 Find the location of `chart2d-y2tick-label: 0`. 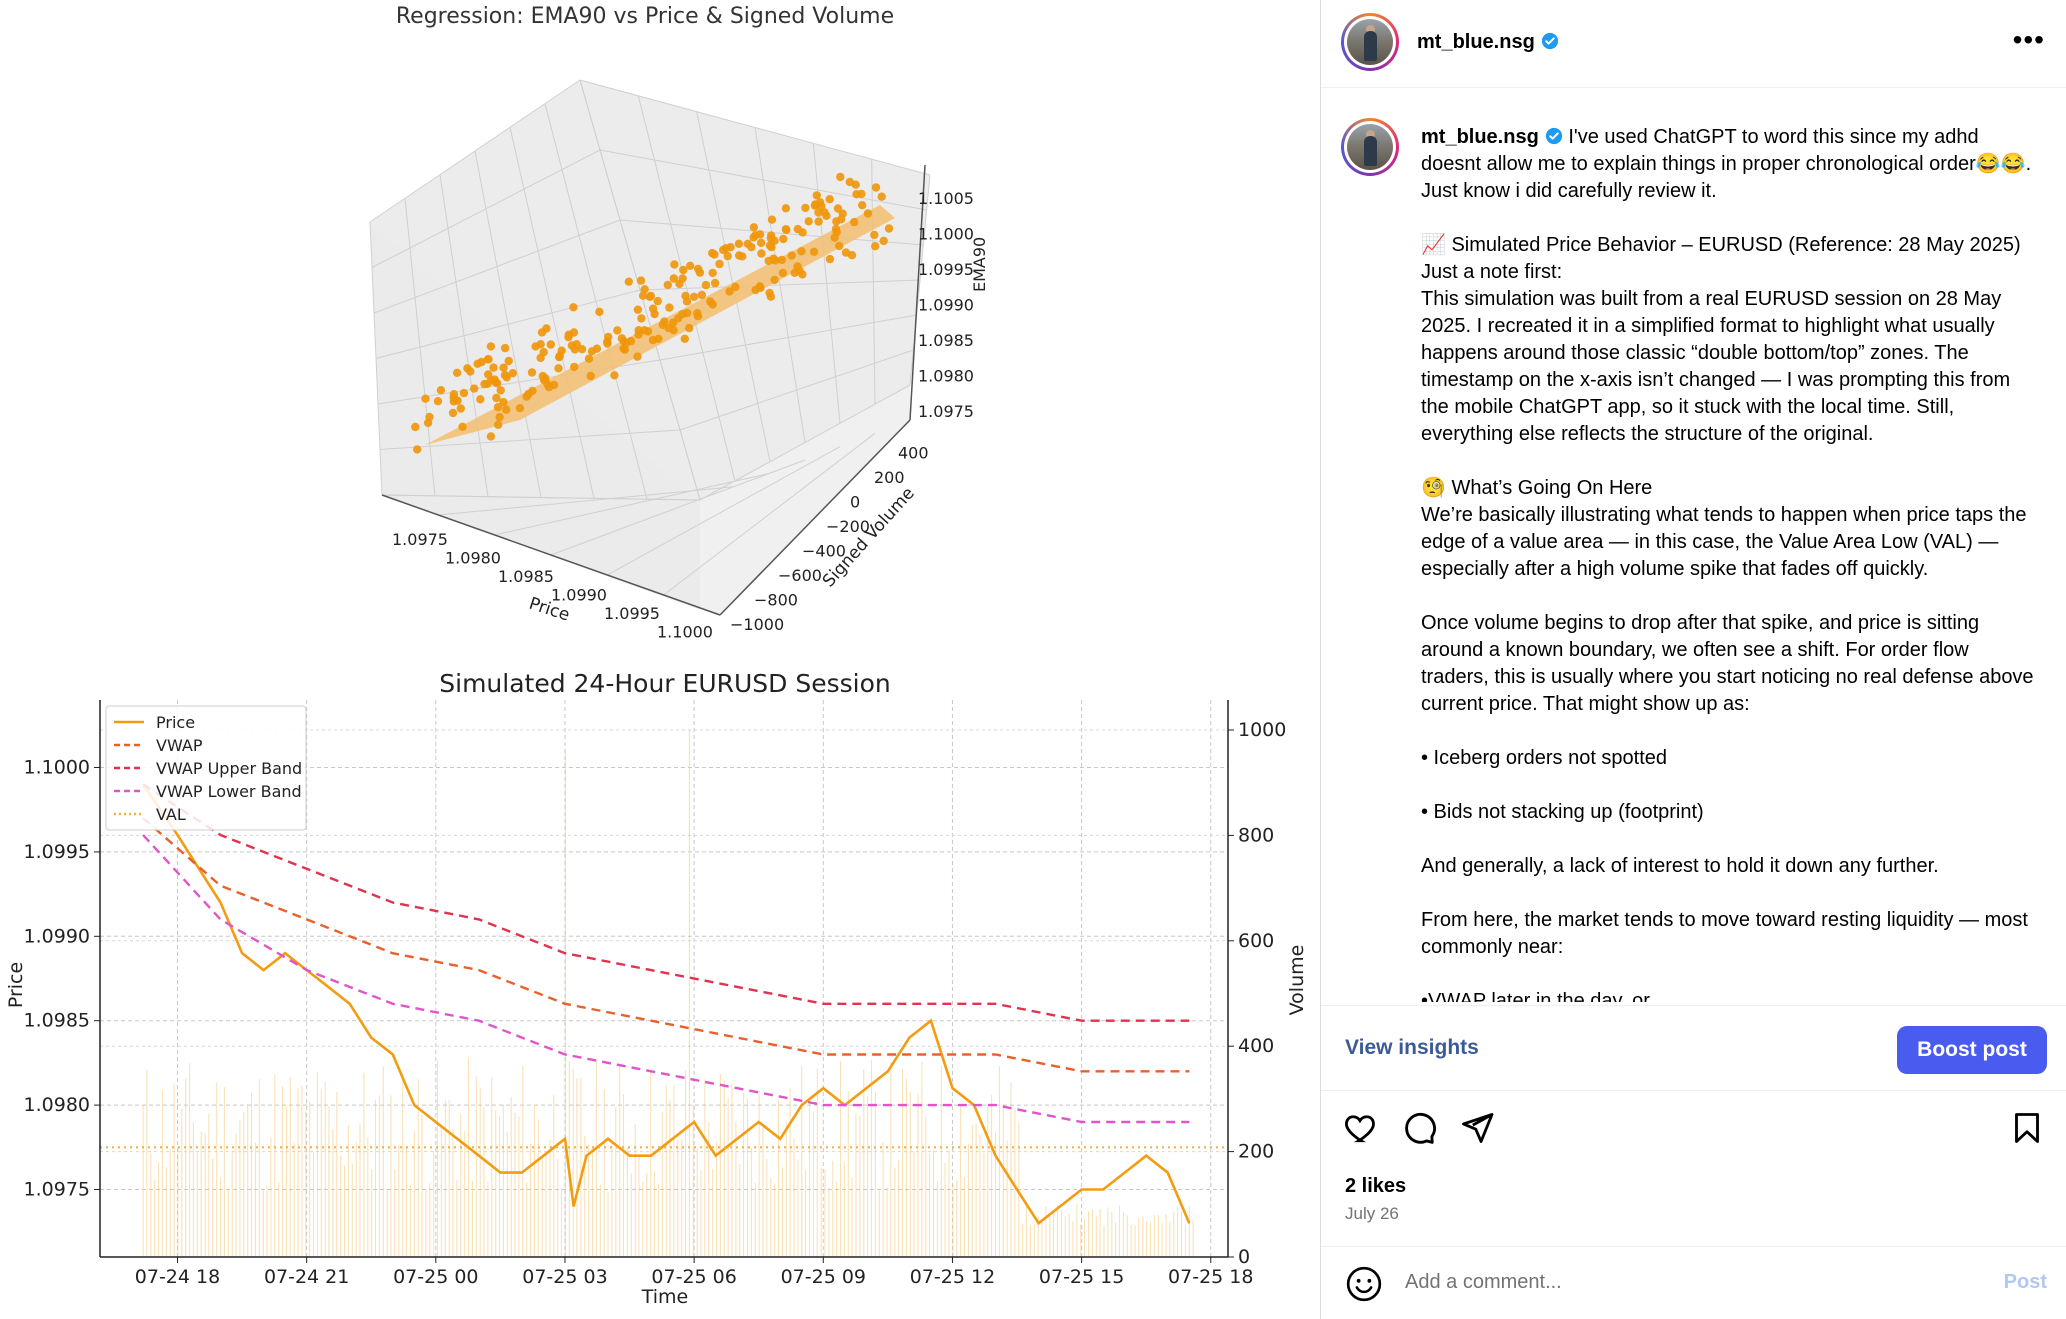

chart2d-y2tick-label: 0 is located at coordinates (1244, 1257).